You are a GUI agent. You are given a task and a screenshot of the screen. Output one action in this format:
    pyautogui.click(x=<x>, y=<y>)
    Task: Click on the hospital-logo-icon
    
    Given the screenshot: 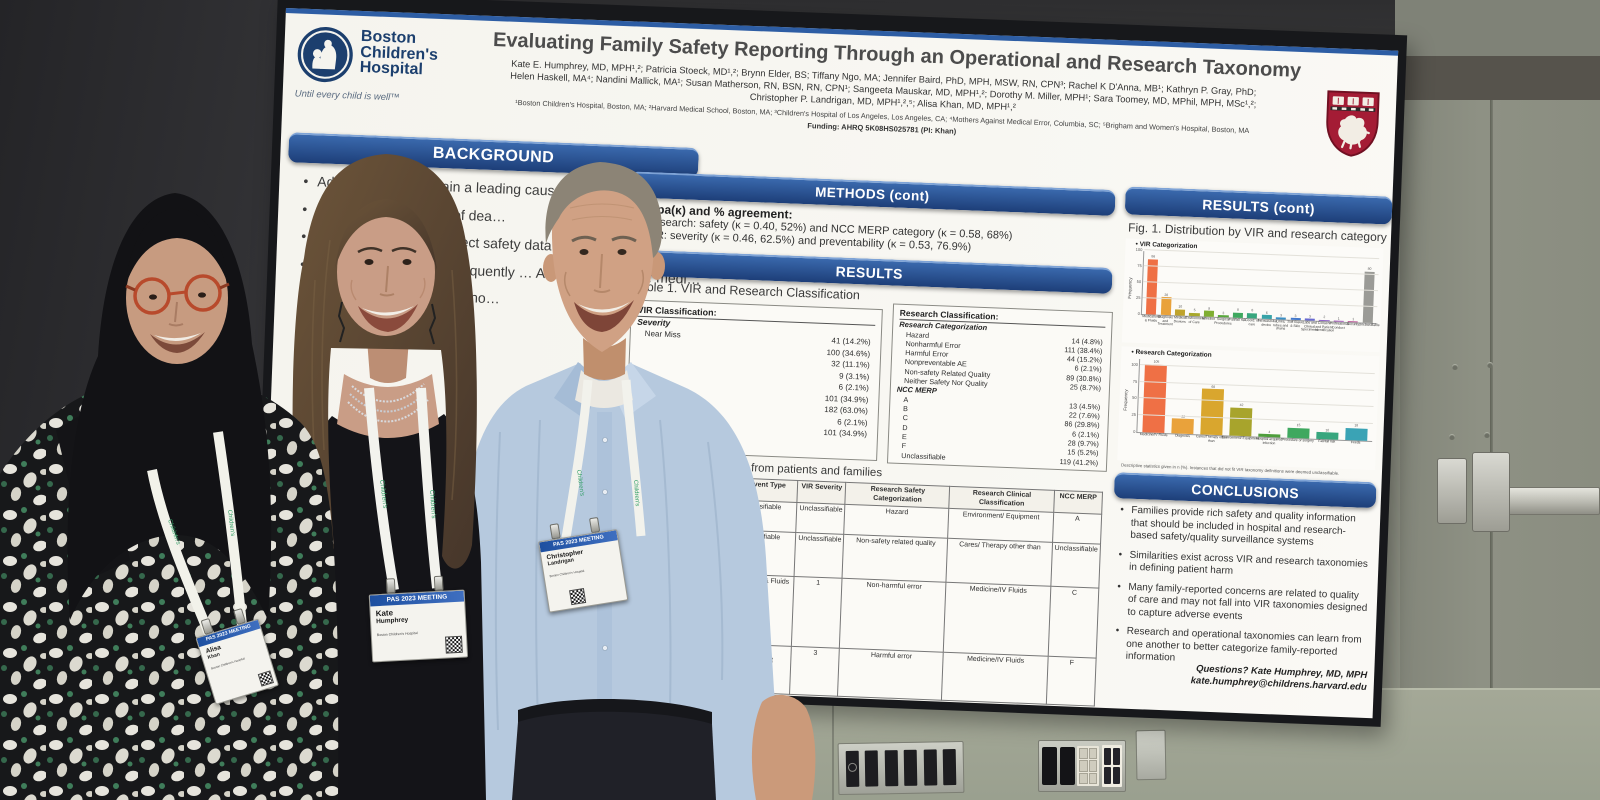 What is the action you would take?
    pyautogui.click(x=325, y=54)
    